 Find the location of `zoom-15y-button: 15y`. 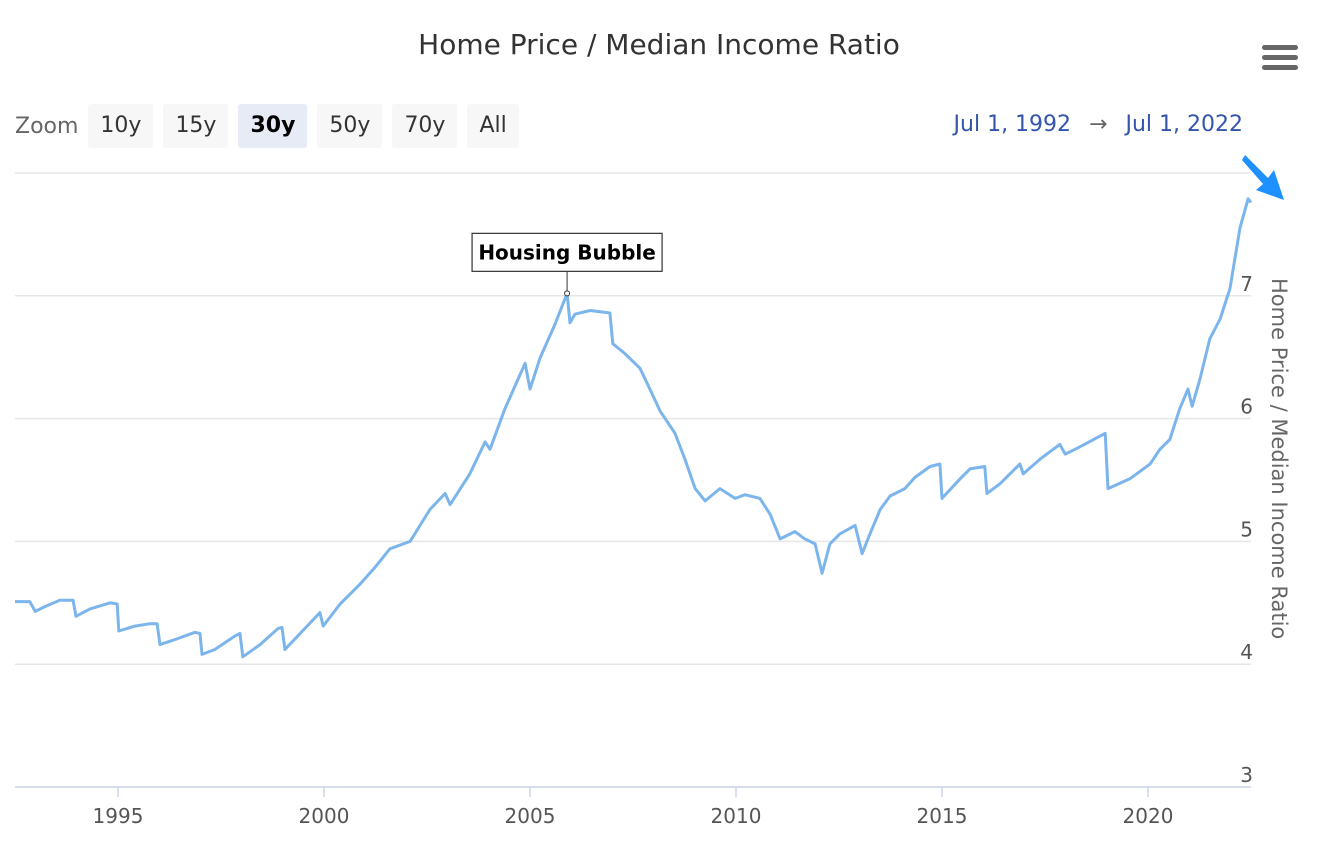

zoom-15y-button: 15y is located at coordinates (196, 126).